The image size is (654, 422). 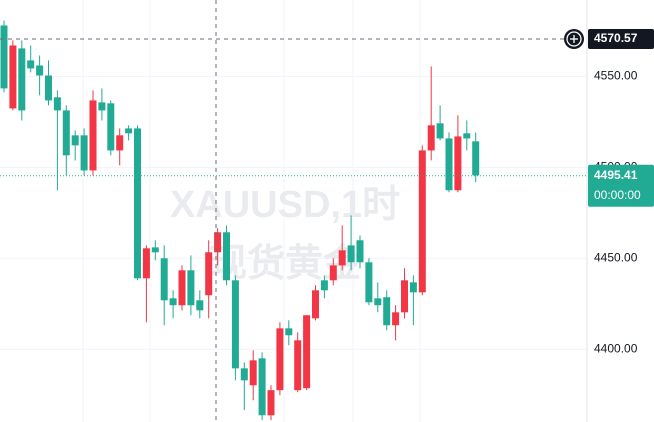 What do you see at coordinates (616, 76) in the screenshot?
I see `y-tick-label: 4550.00` at bounding box center [616, 76].